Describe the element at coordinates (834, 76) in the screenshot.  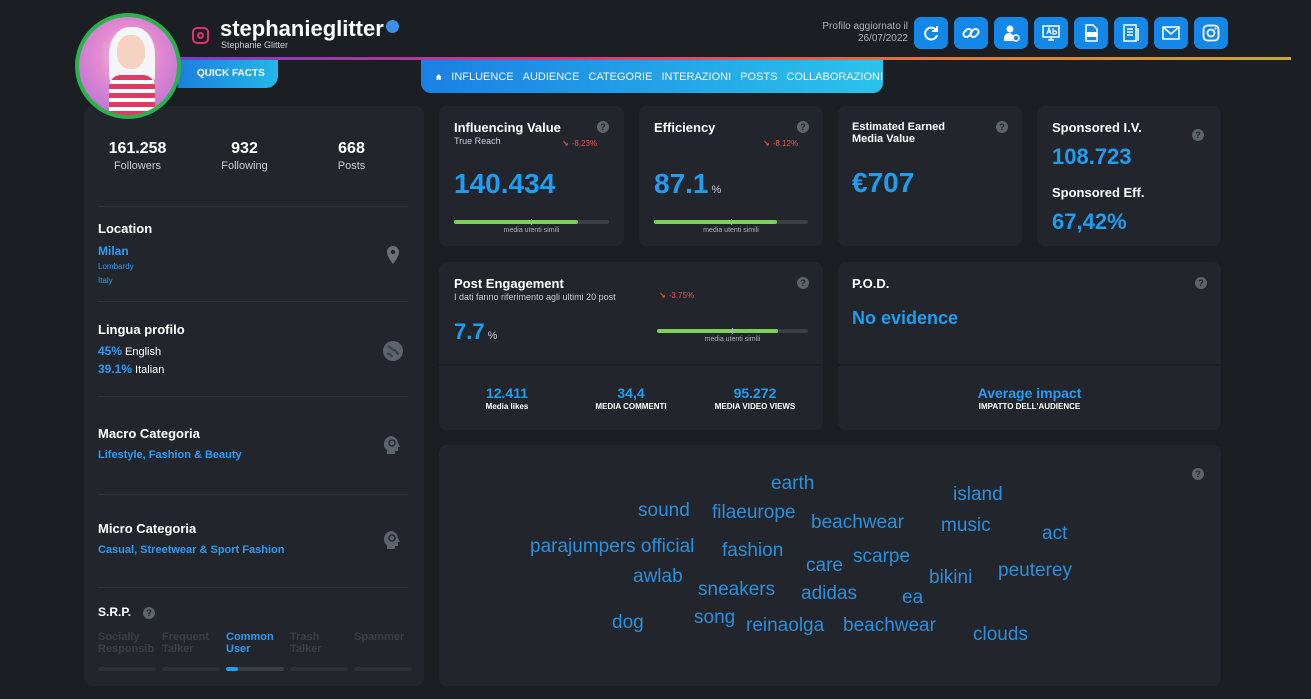
I see `tab-collaborazioni: COLLABORAZIONI` at that location.